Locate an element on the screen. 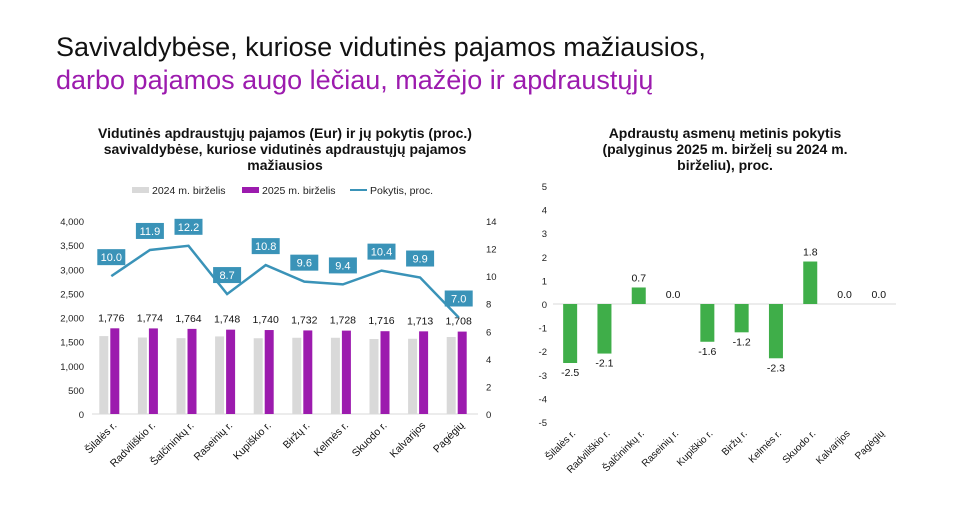 Image resolution: width=960 pixels, height=508 pixels. y-tick-label: 2,000 is located at coordinates (72, 319).